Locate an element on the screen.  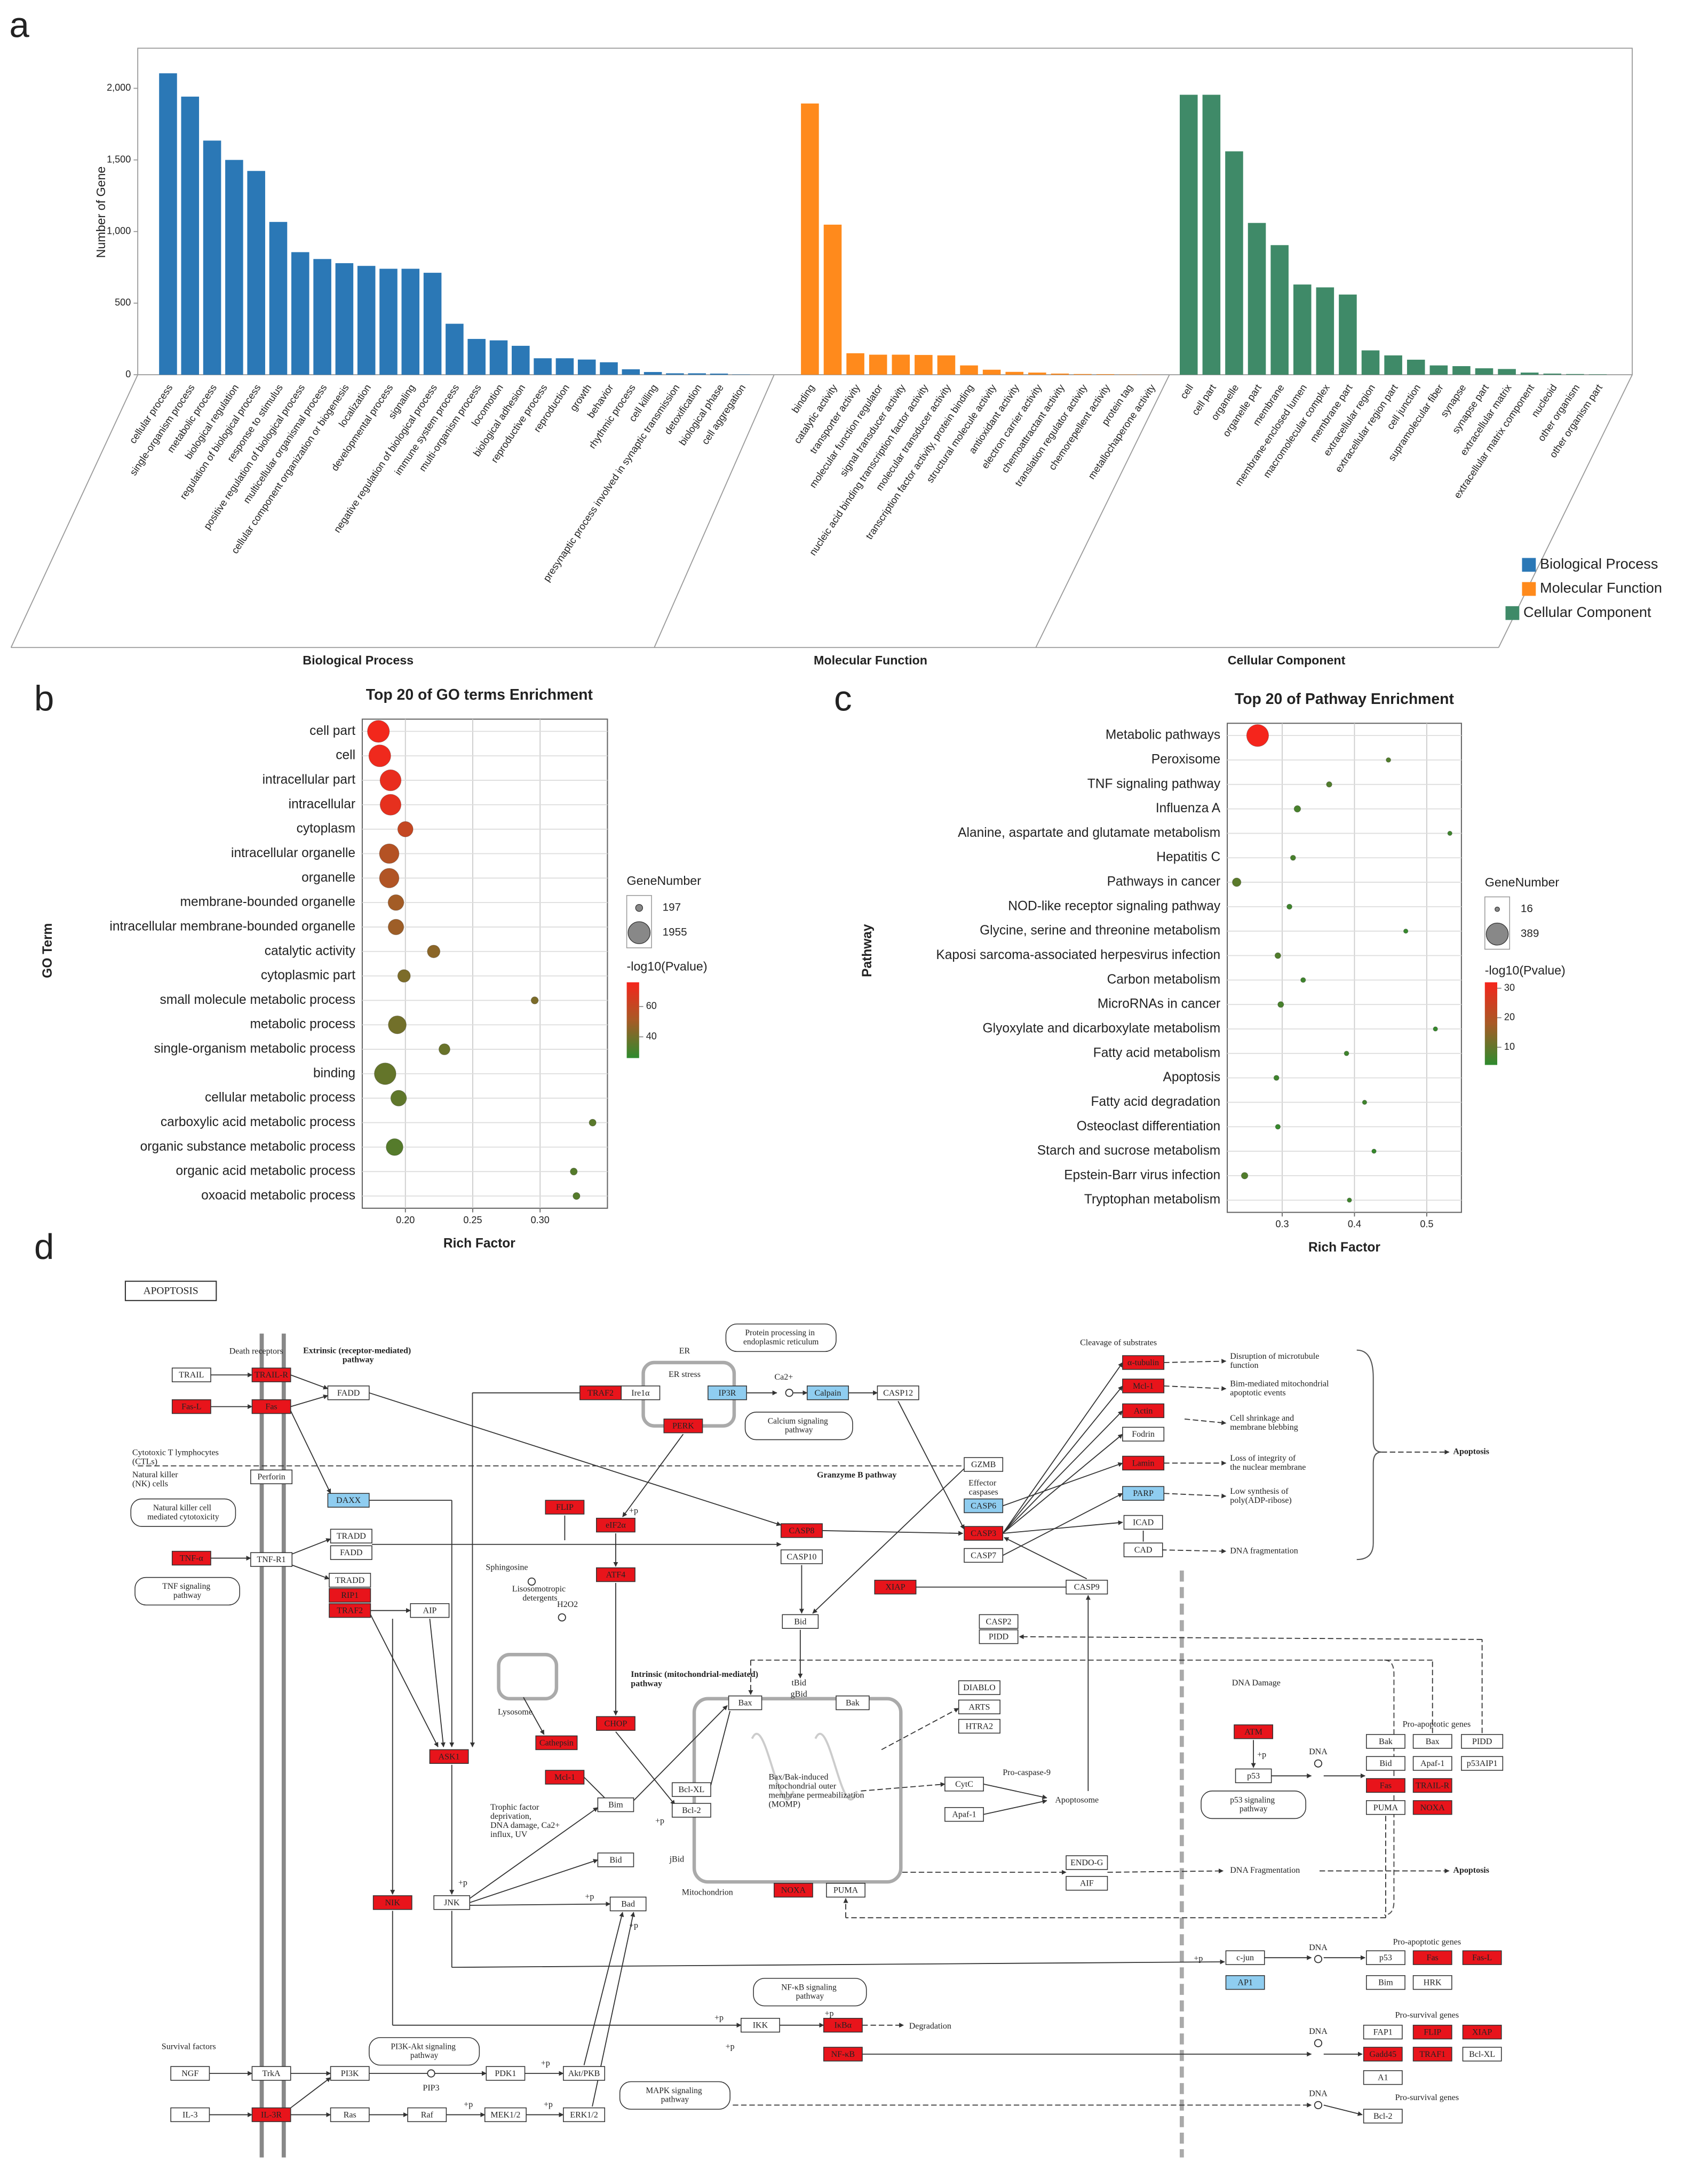
y-tick-label: organic substance metabolic process is located at coordinates (247, 1146).